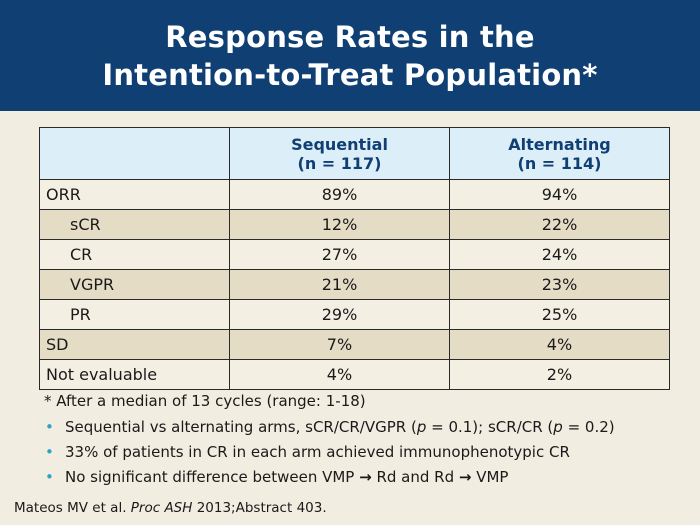  I want to click on sequential-value: 29%, so click(339, 314).